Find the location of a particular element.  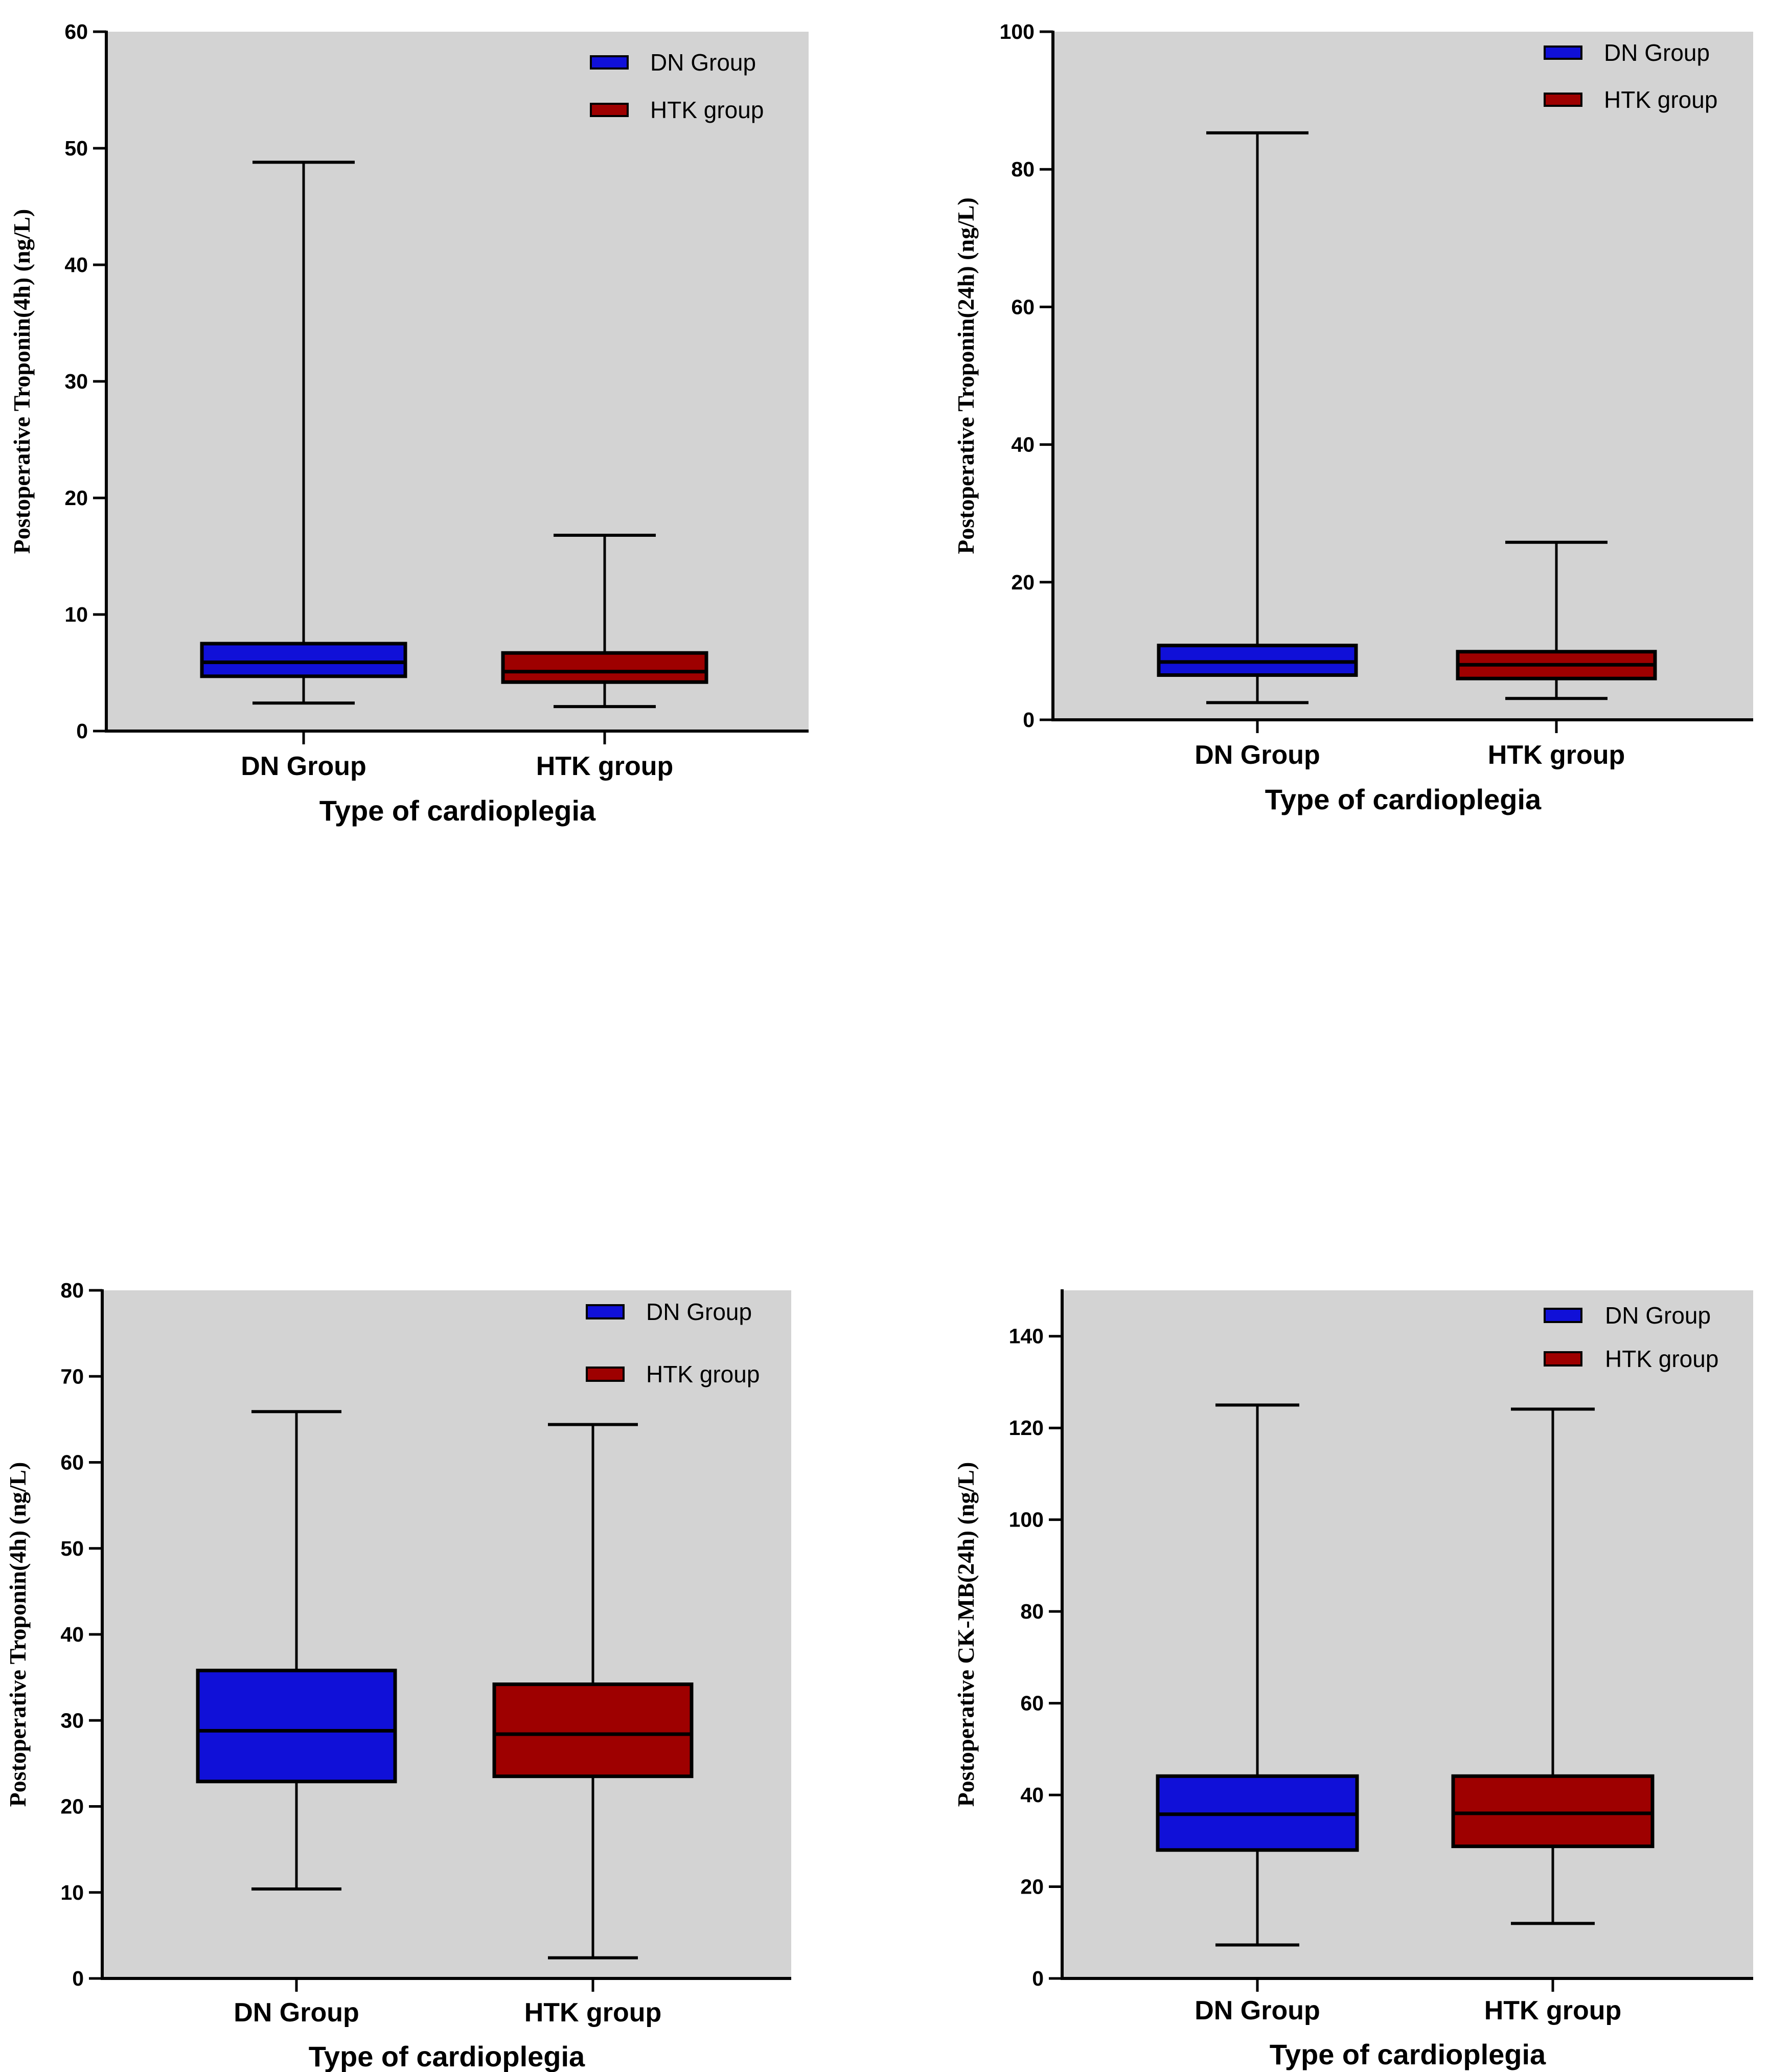

y-axis-title: Postoperative CK-MB(24h) (ng/L) is located at coordinates (966, 1634).